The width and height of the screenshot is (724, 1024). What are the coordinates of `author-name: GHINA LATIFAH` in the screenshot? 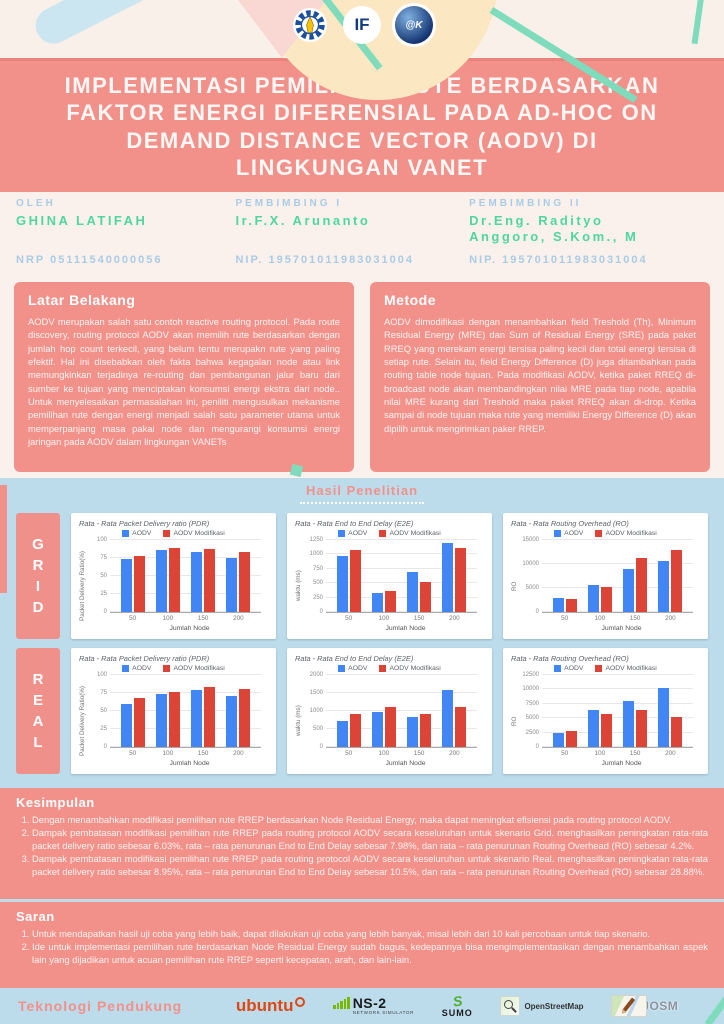 It's located at (82, 220).